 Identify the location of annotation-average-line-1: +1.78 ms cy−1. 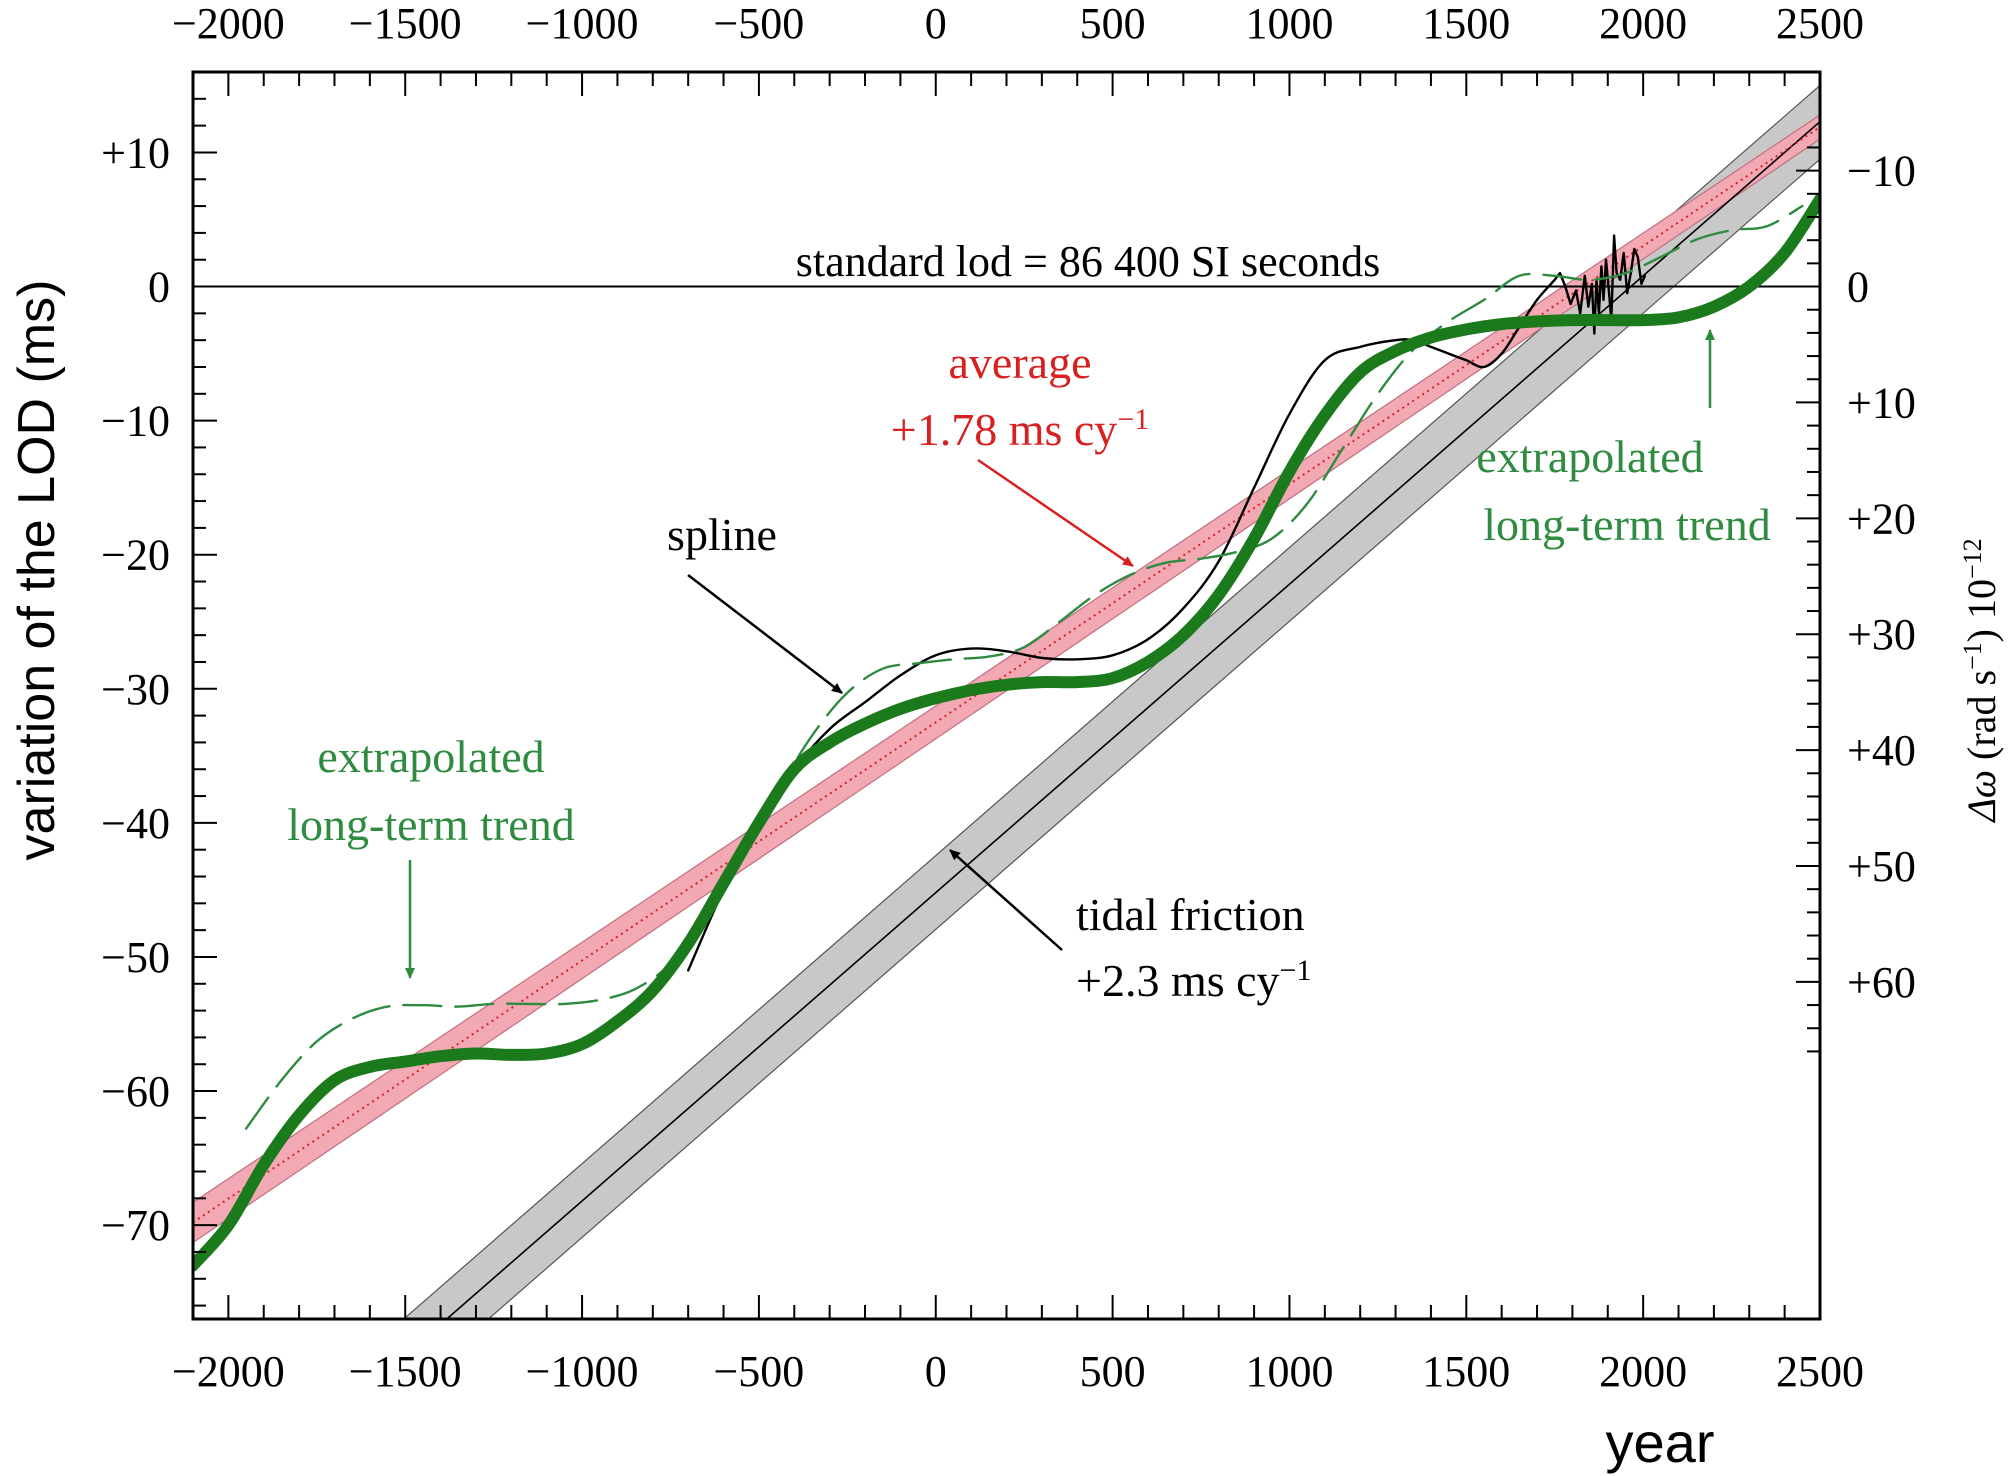
(1020, 429).